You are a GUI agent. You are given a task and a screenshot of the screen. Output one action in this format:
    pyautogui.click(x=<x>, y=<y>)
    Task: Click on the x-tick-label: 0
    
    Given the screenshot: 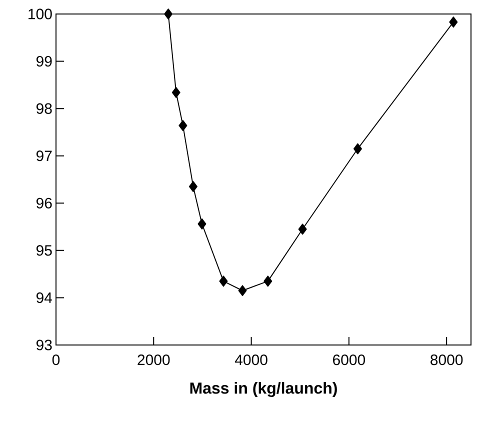 What is the action you would take?
    pyautogui.click(x=56, y=360)
    